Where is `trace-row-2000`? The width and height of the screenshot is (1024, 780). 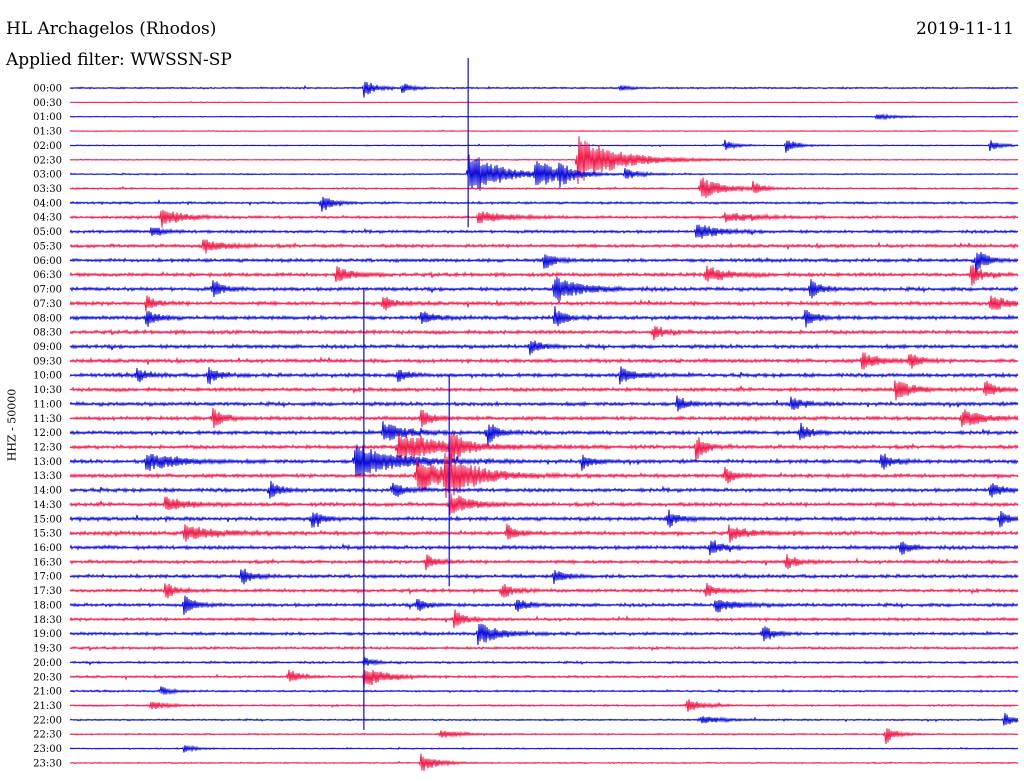
trace-row-2000 is located at coordinates (544, 662).